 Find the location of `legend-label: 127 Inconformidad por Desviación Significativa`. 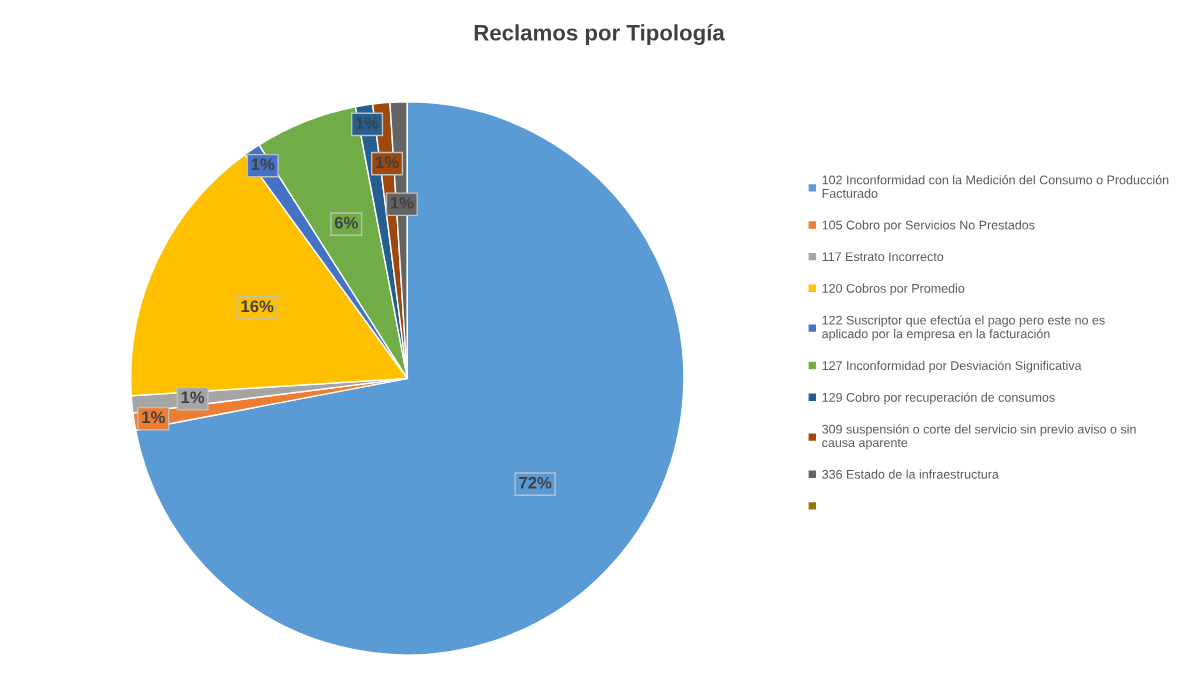

legend-label: 127 Inconformidad por Desviación Significativa is located at coordinates (952, 366).